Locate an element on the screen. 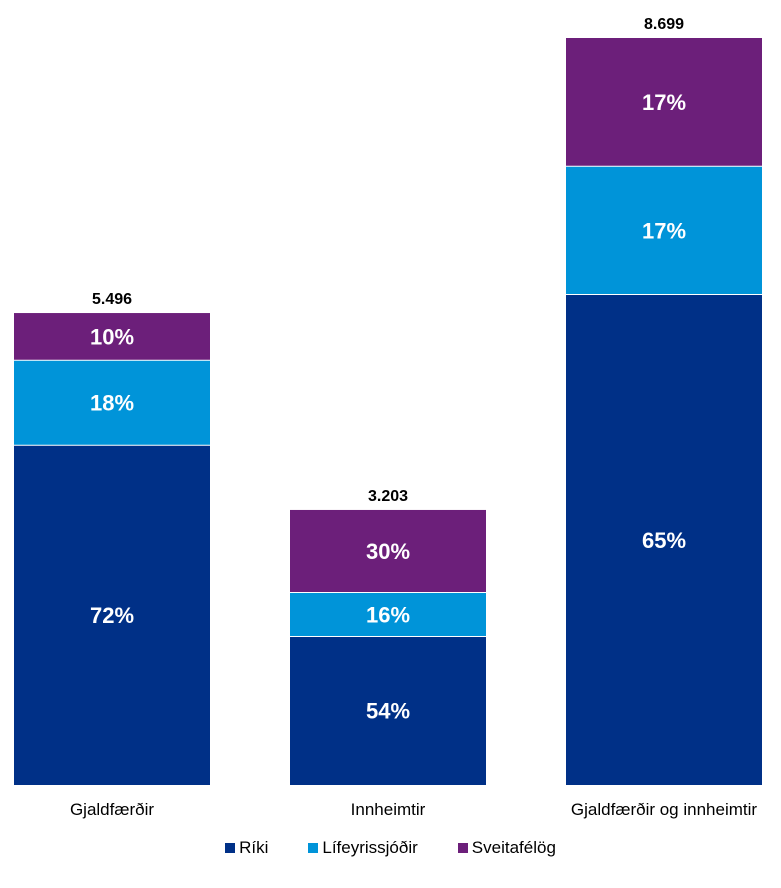  data-label-gjaldfaerdir-og-innheimtir-sveitafelog: 17% is located at coordinates (664, 102).